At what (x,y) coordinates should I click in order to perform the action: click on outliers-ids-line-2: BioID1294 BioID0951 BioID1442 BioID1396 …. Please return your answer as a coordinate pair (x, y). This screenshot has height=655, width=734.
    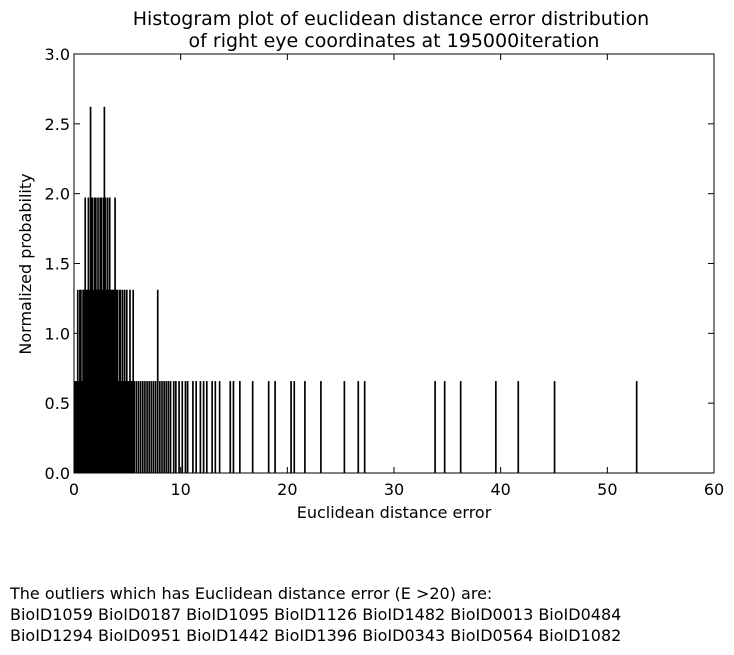
    Looking at the image, I should click on (316, 635).